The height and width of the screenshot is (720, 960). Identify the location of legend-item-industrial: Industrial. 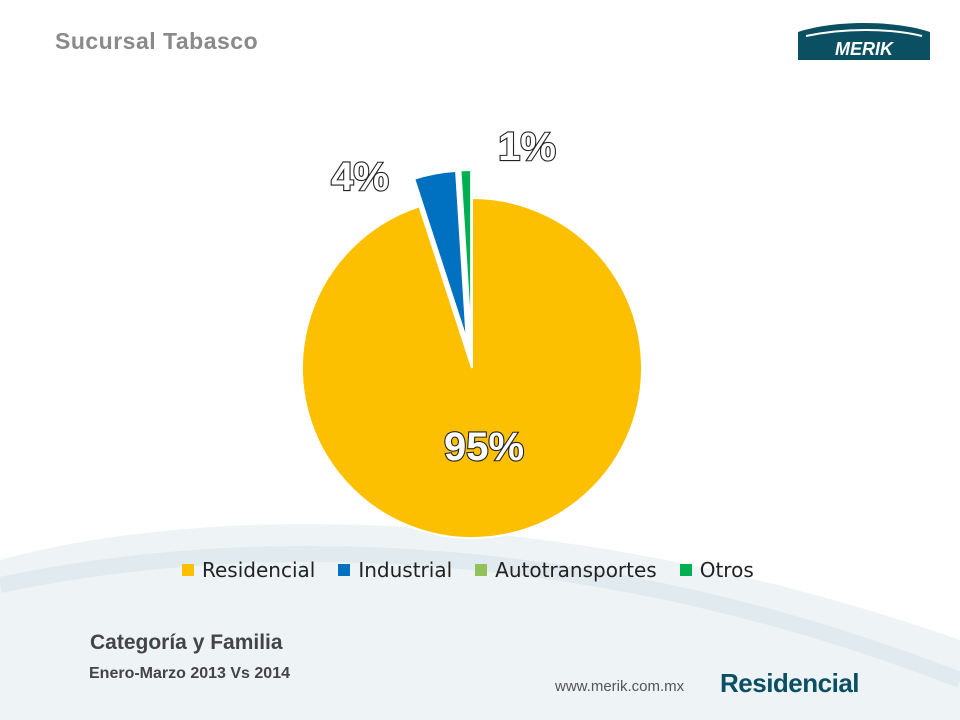
(395, 570).